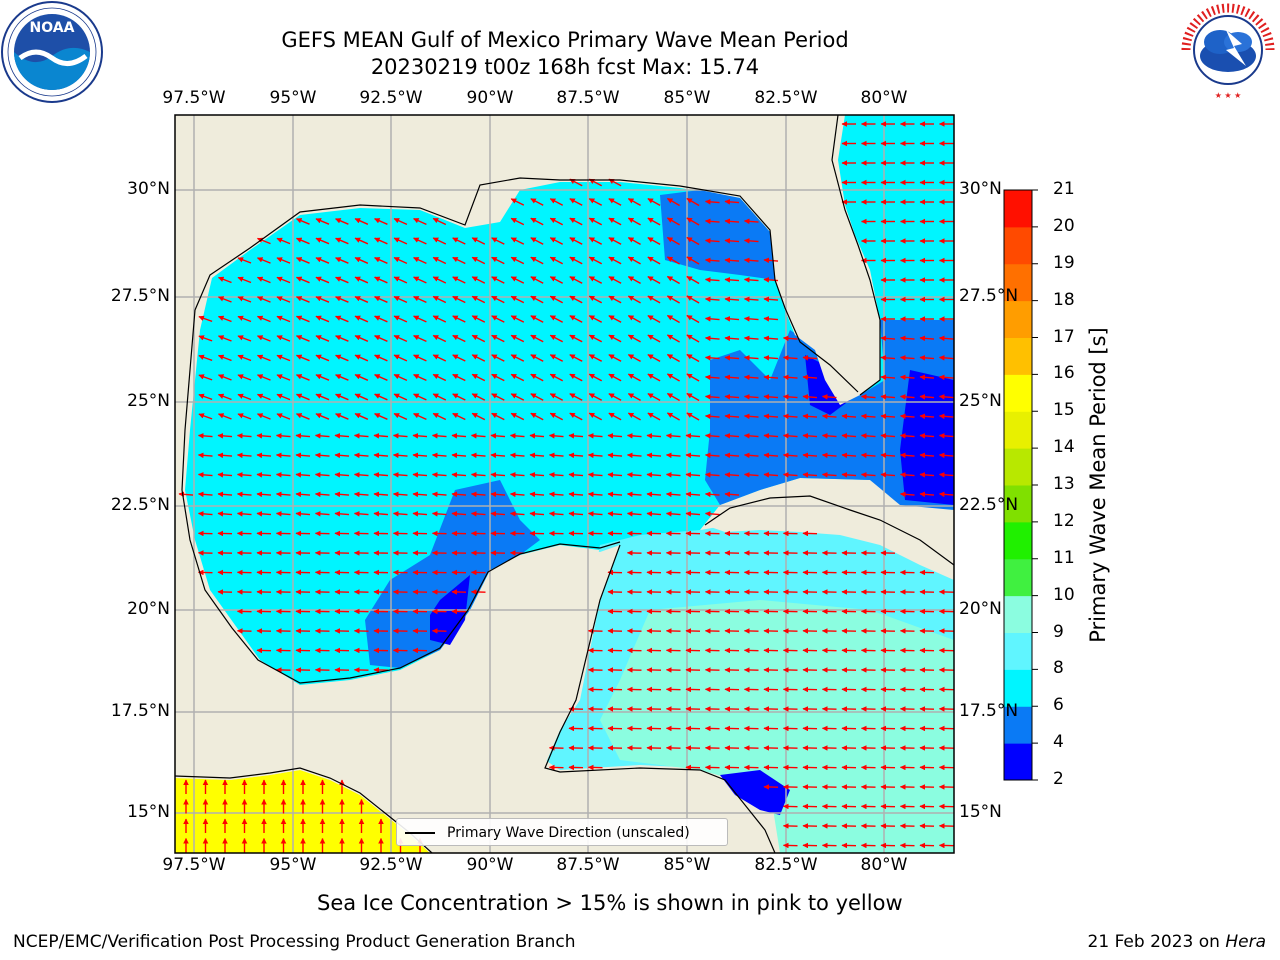 The height and width of the screenshot is (960, 1280). I want to click on colorbar-tick-label: 21, so click(1064, 189).